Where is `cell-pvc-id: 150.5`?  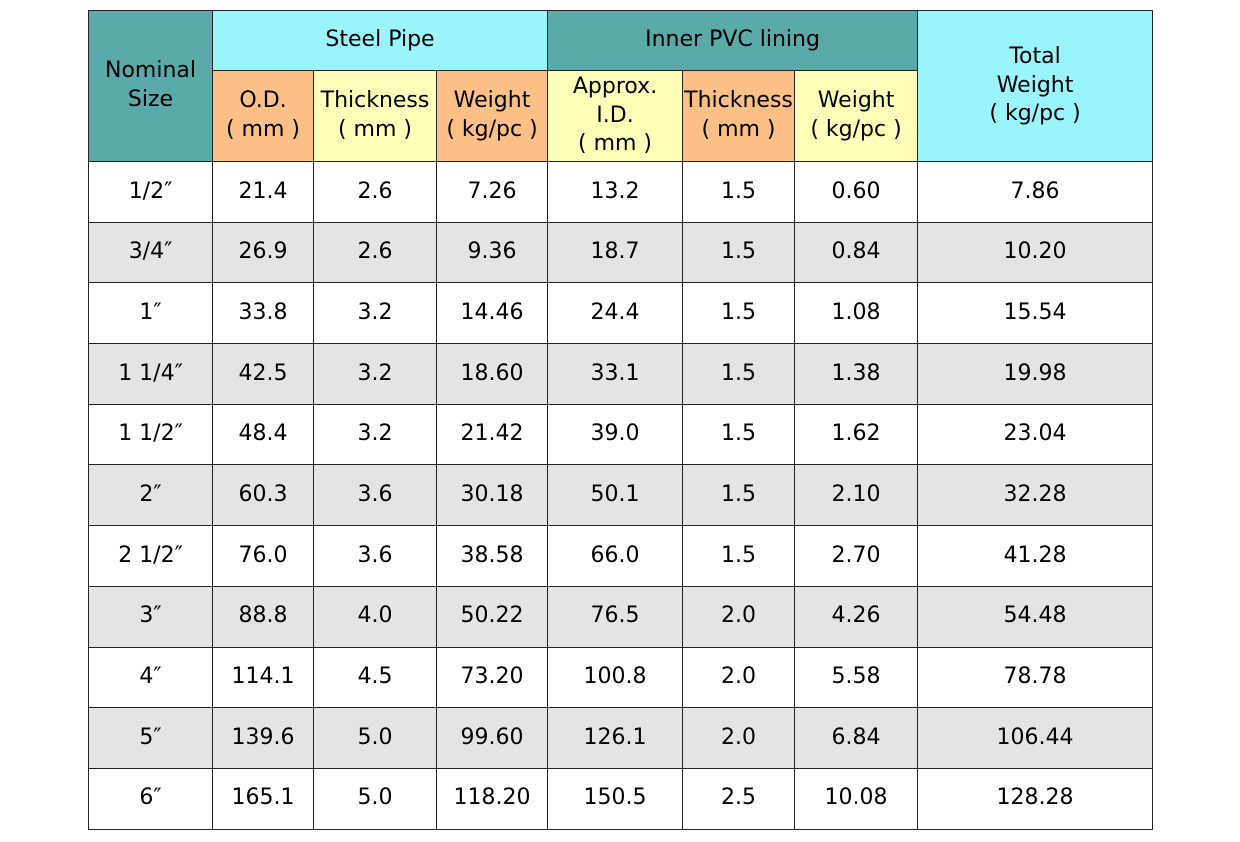
cell-pvc-id: 150.5 is located at coordinates (615, 798).